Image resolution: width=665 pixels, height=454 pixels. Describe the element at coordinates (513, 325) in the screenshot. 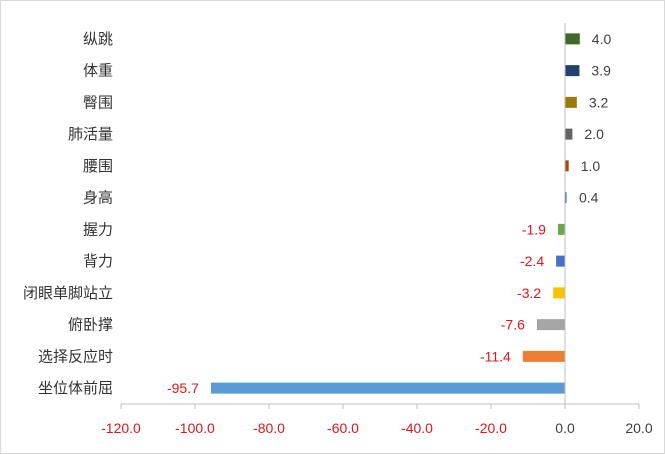

I see `data-label: -7.6` at that location.